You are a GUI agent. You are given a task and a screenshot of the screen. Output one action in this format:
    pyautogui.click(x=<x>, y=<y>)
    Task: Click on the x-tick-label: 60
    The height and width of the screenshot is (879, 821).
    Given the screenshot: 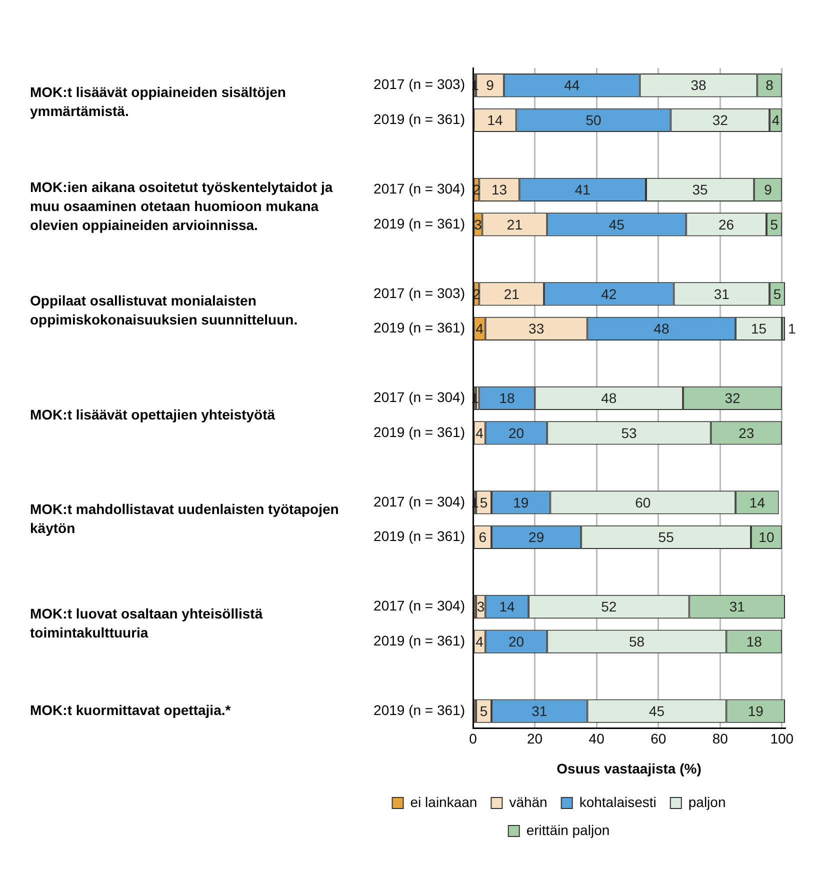 What is the action you would take?
    pyautogui.click(x=658, y=738)
    